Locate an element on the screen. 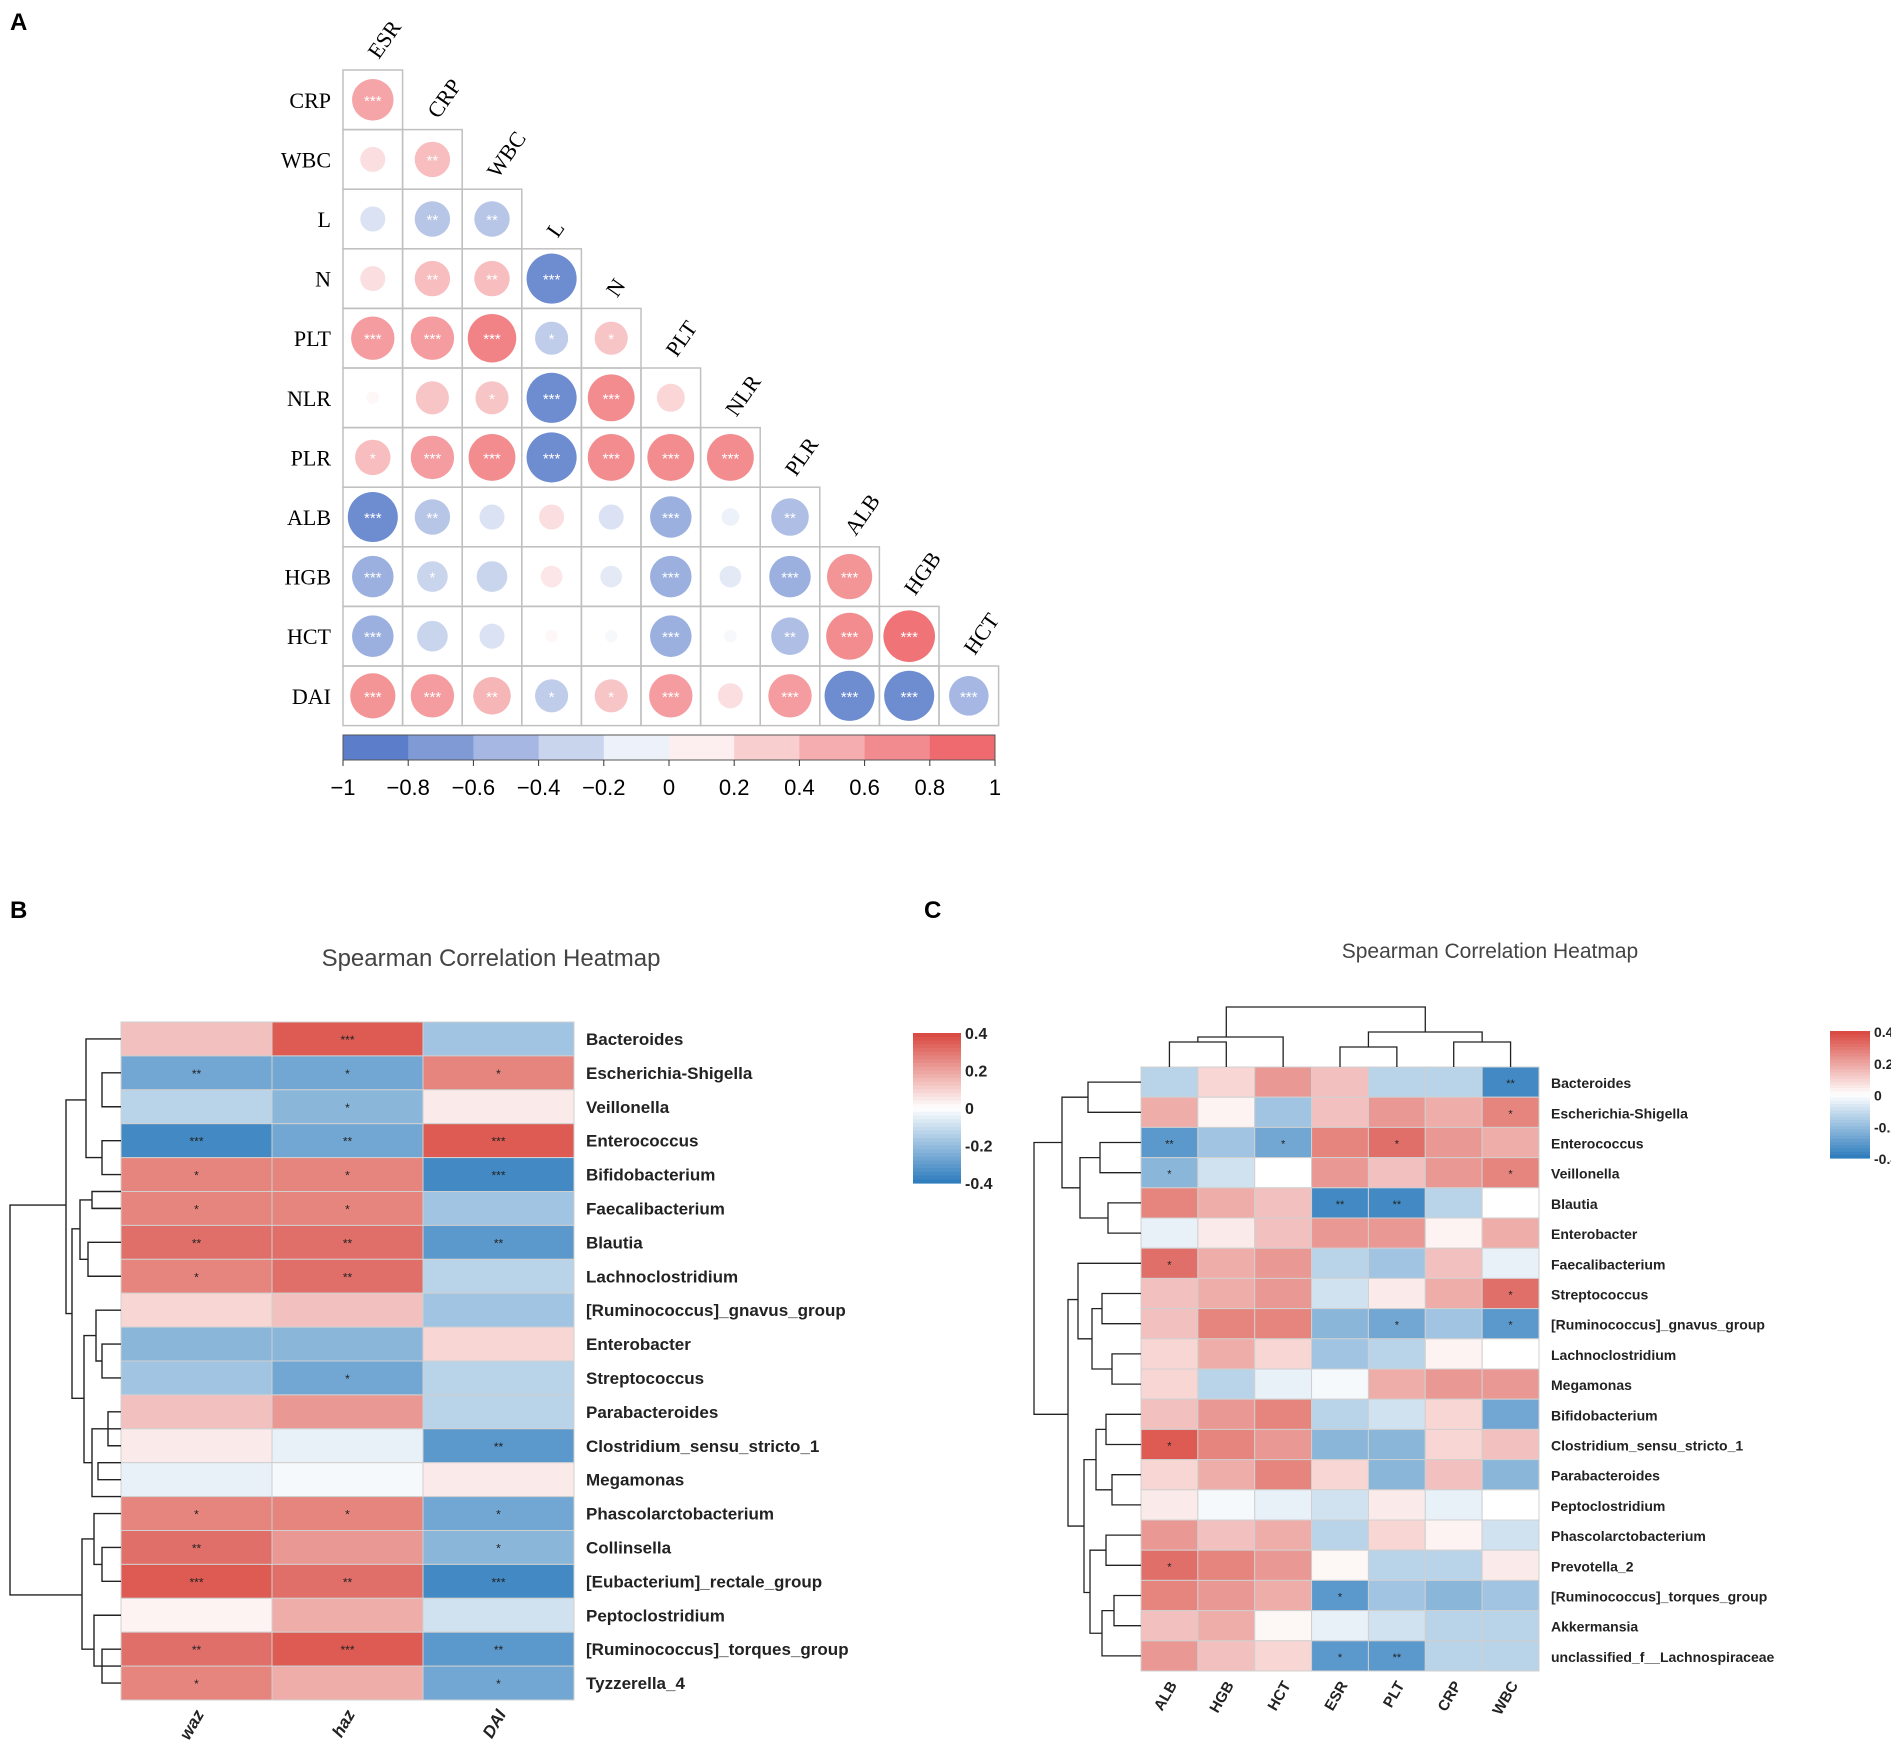 The image size is (1891, 1746). column-label: PLR is located at coordinates (802, 456).